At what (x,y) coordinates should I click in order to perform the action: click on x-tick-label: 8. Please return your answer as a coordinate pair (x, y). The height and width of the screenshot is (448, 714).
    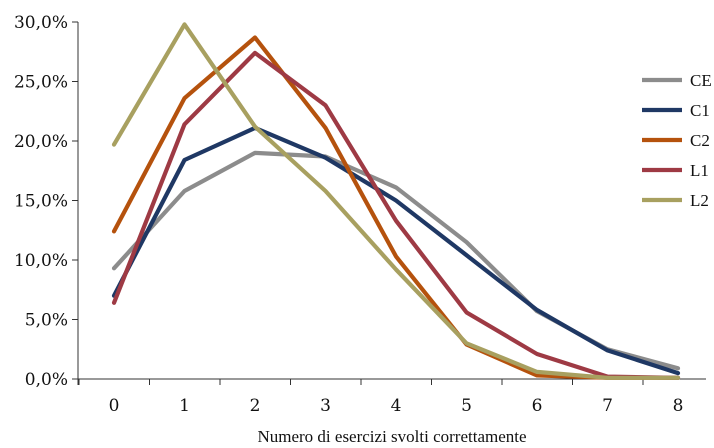
    Looking at the image, I should click on (678, 406).